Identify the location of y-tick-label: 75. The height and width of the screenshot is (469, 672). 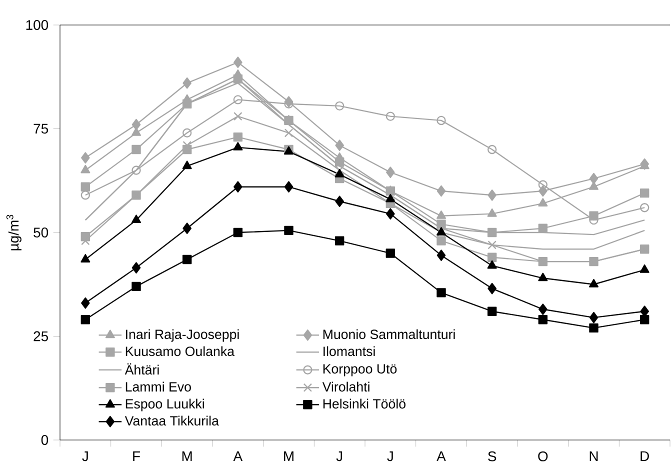
(41, 129).